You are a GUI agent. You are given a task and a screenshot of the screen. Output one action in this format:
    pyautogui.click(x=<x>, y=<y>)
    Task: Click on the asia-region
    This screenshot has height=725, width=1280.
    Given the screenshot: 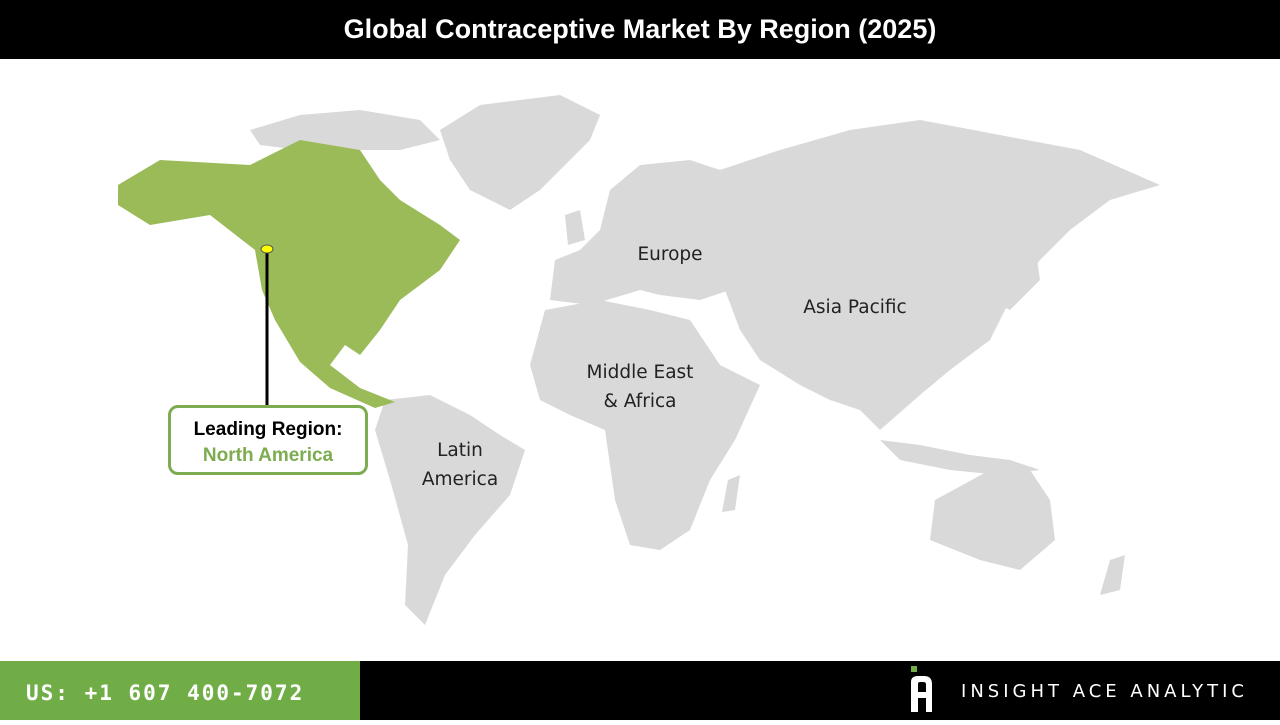 What is the action you would take?
    pyautogui.click(x=940, y=275)
    